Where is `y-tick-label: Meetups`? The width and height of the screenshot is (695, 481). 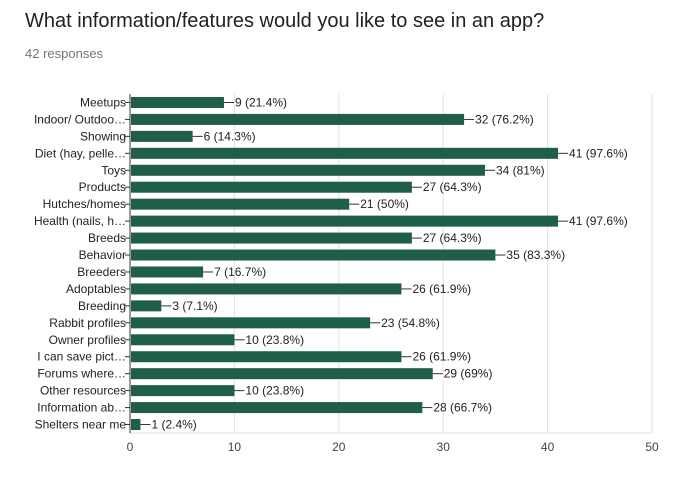 y-tick-label: Meetups is located at coordinates (103, 102).